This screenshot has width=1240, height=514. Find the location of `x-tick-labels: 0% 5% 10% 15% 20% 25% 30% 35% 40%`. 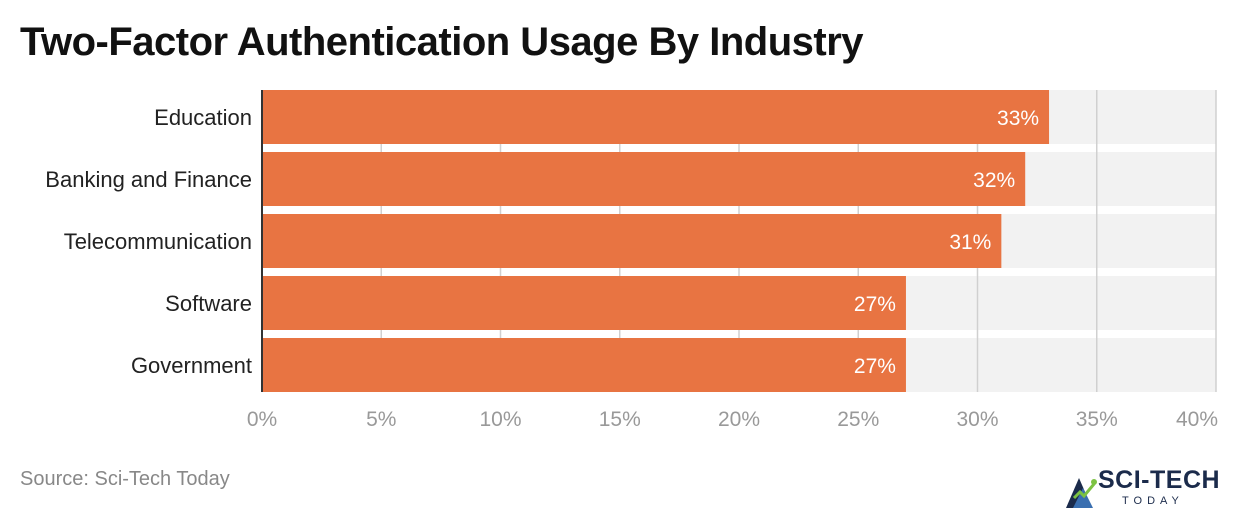

x-tick-labels: 0% 5% 10% 15% 20% 25% 30% 35% 40% is located at coordinates (732, 419).